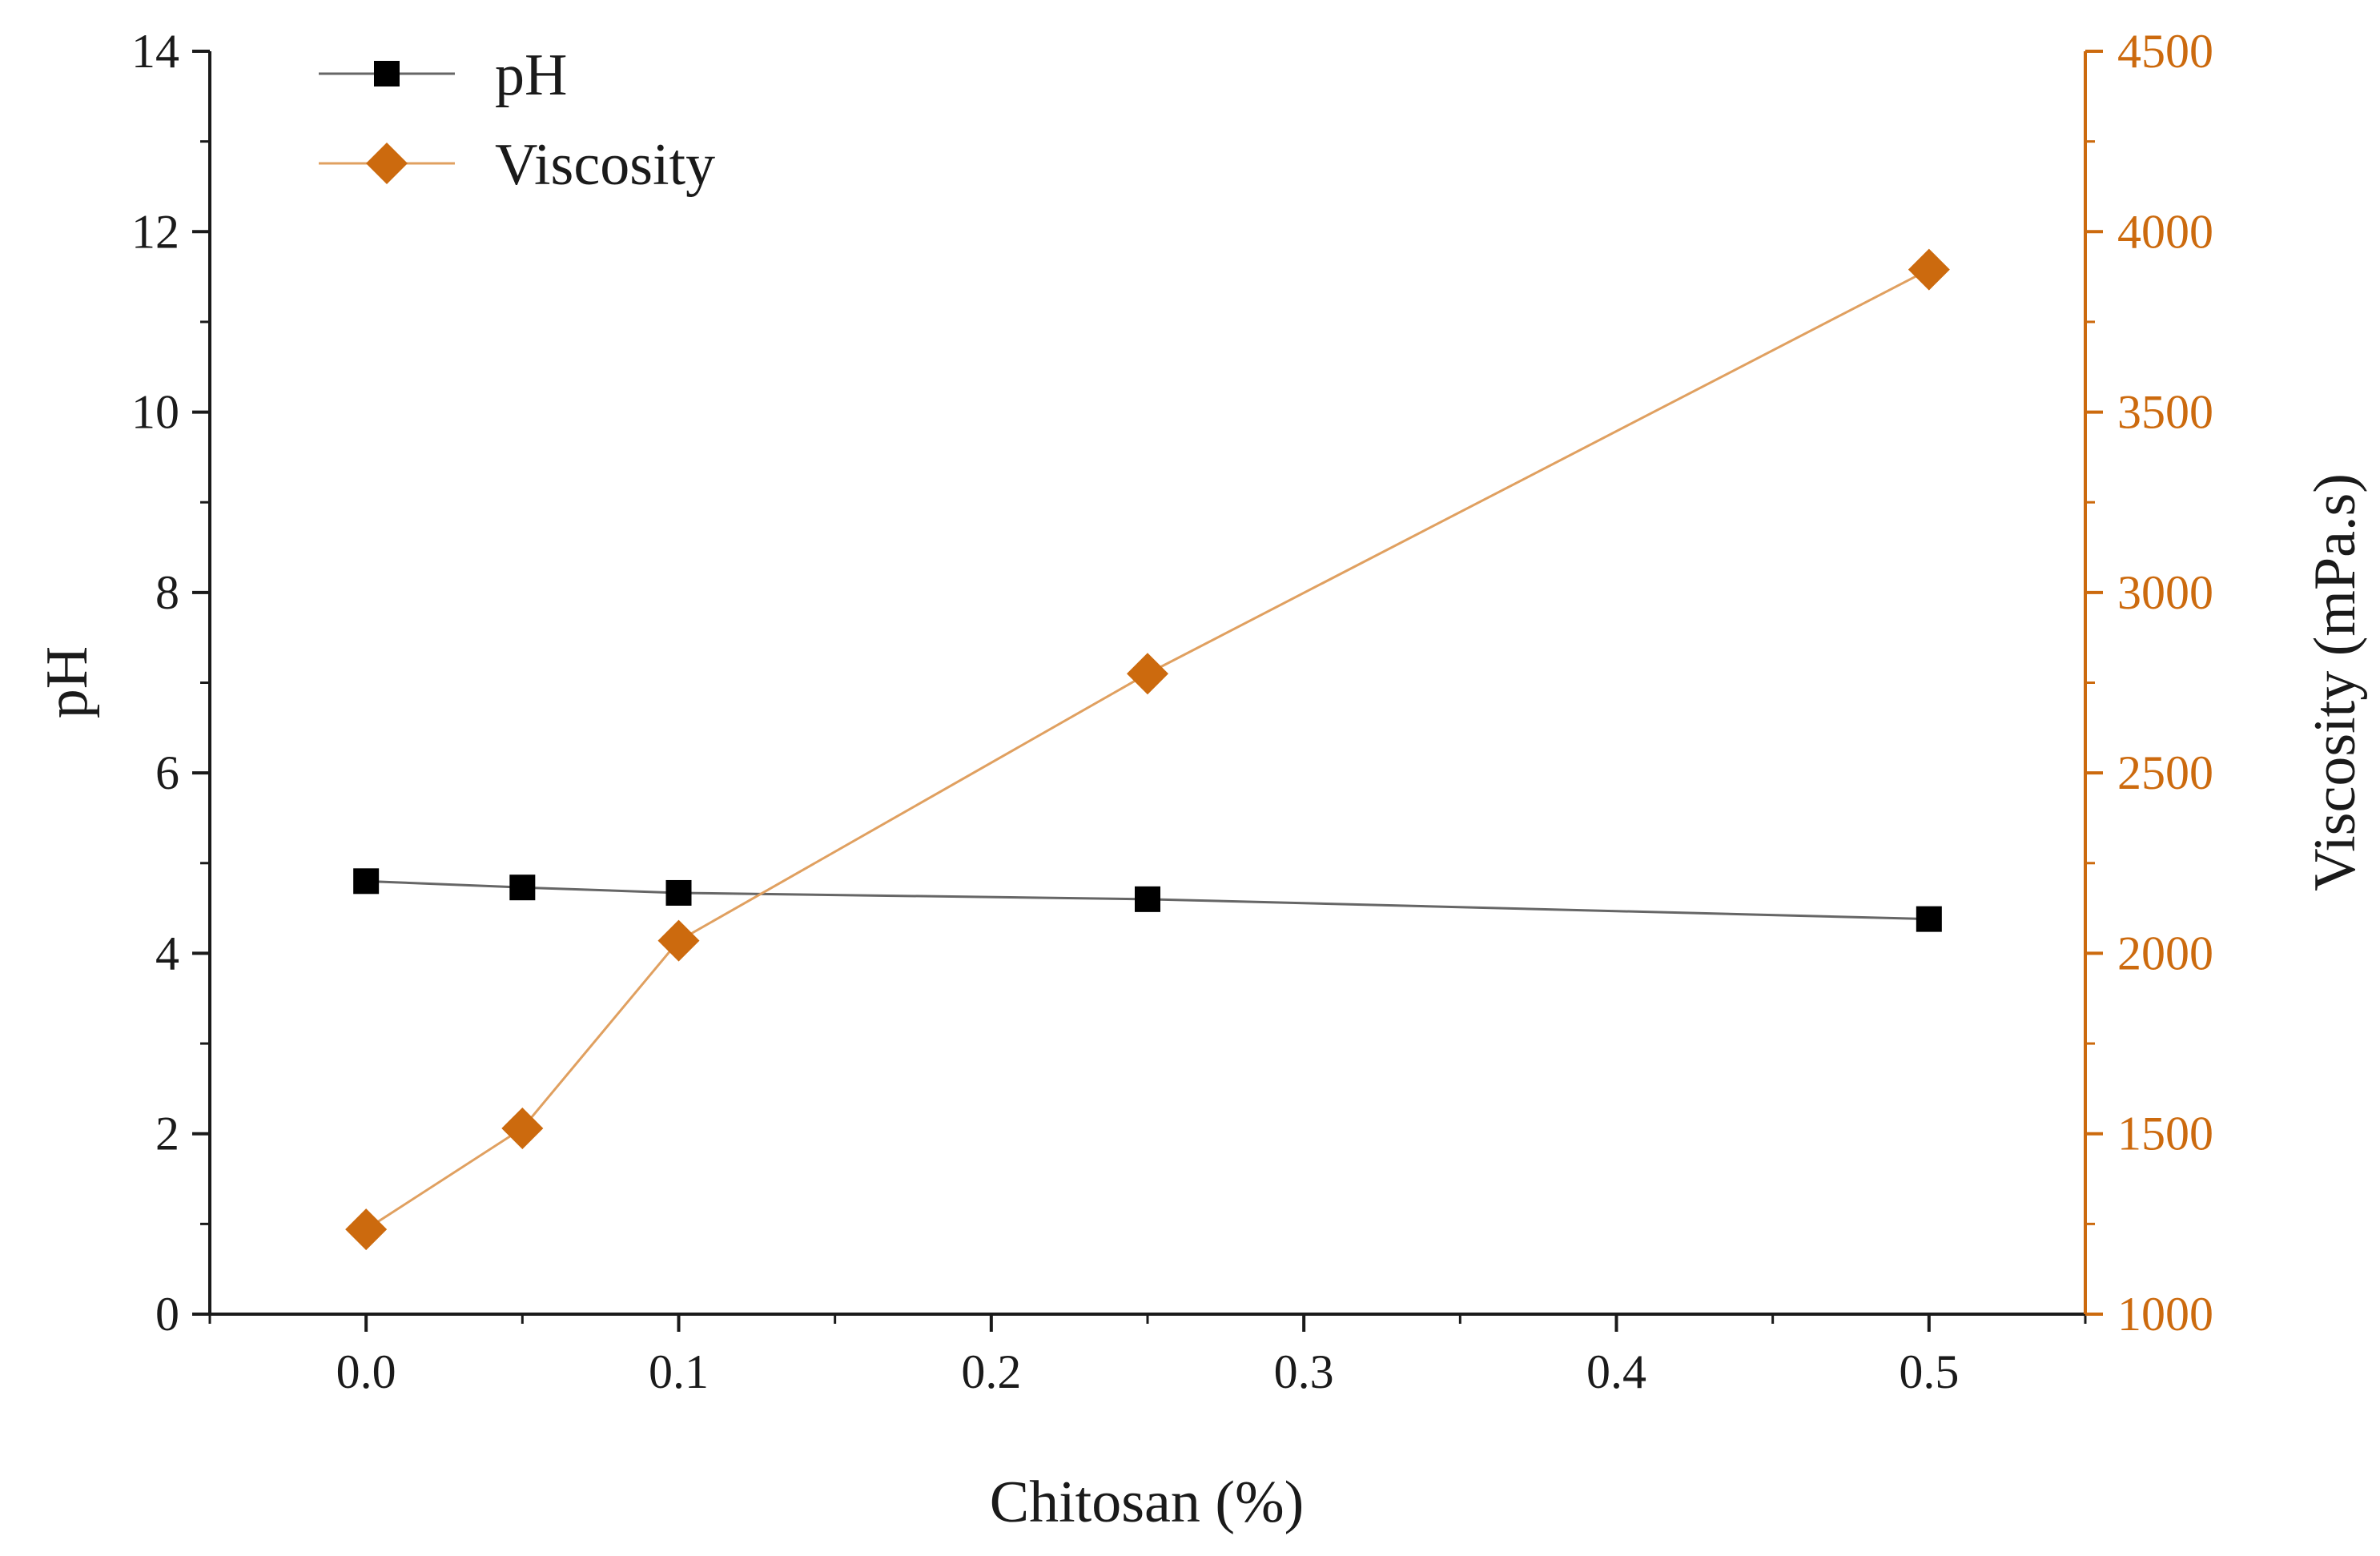 The width and height of the screenshot is (2380, 1556). What do you see at coordinates (991, 1371) in the screenshot?
I see `x-tick-label: 0.2` at bounding box center [991, 1371].